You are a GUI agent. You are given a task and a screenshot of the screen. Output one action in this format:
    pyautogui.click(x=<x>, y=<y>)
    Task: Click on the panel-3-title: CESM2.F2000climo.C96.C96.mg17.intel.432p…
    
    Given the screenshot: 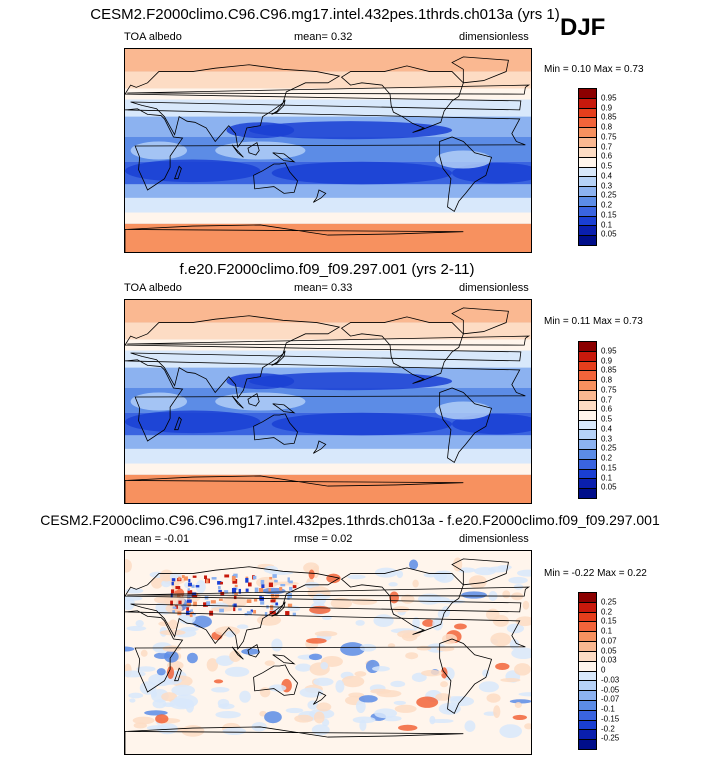 What is the action you would take?
    pyautogui.click(x=350, y=520)
    